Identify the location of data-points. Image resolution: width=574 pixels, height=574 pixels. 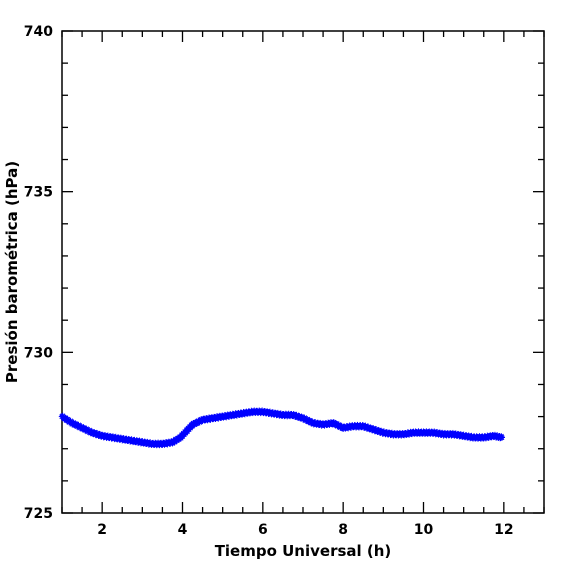
(282, 428).